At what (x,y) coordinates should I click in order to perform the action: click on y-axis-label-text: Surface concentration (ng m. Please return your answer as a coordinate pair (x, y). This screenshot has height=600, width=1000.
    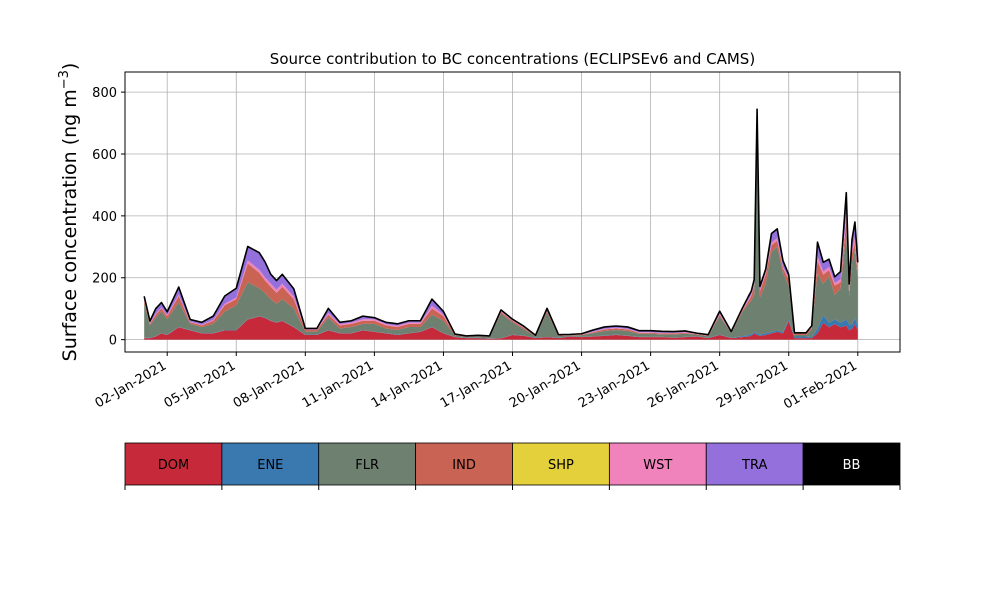
    Looking at the image, I should click on (70, 225).